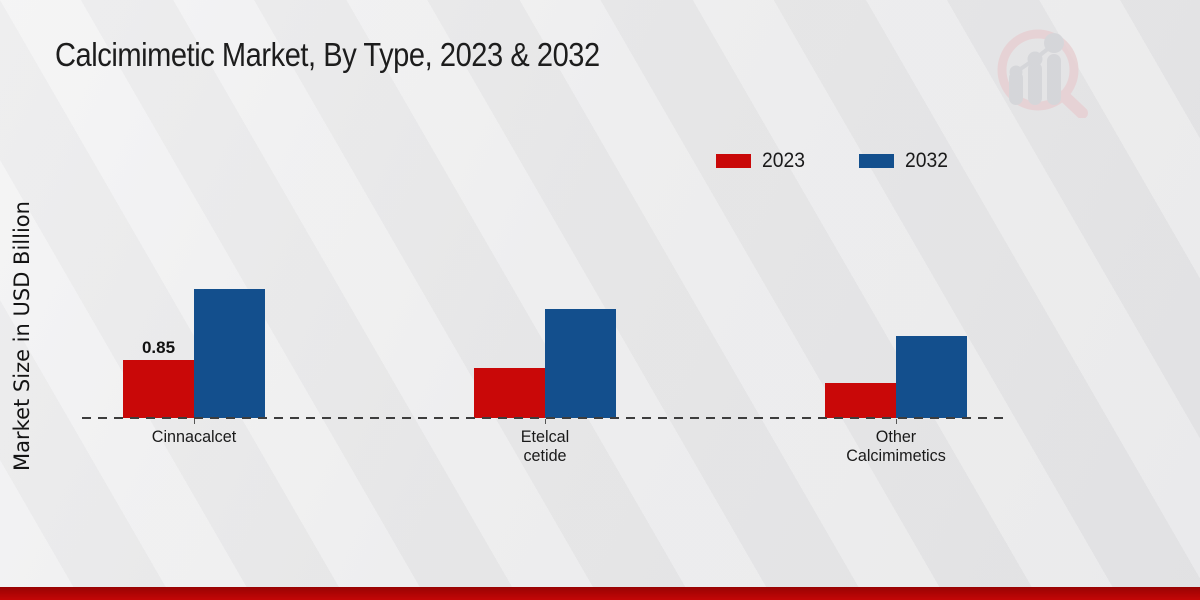 The image size is (1200, 600). Describe the element at coordinates (544, 418) in the screenshot. I see `x-axis-baseline` at that location.